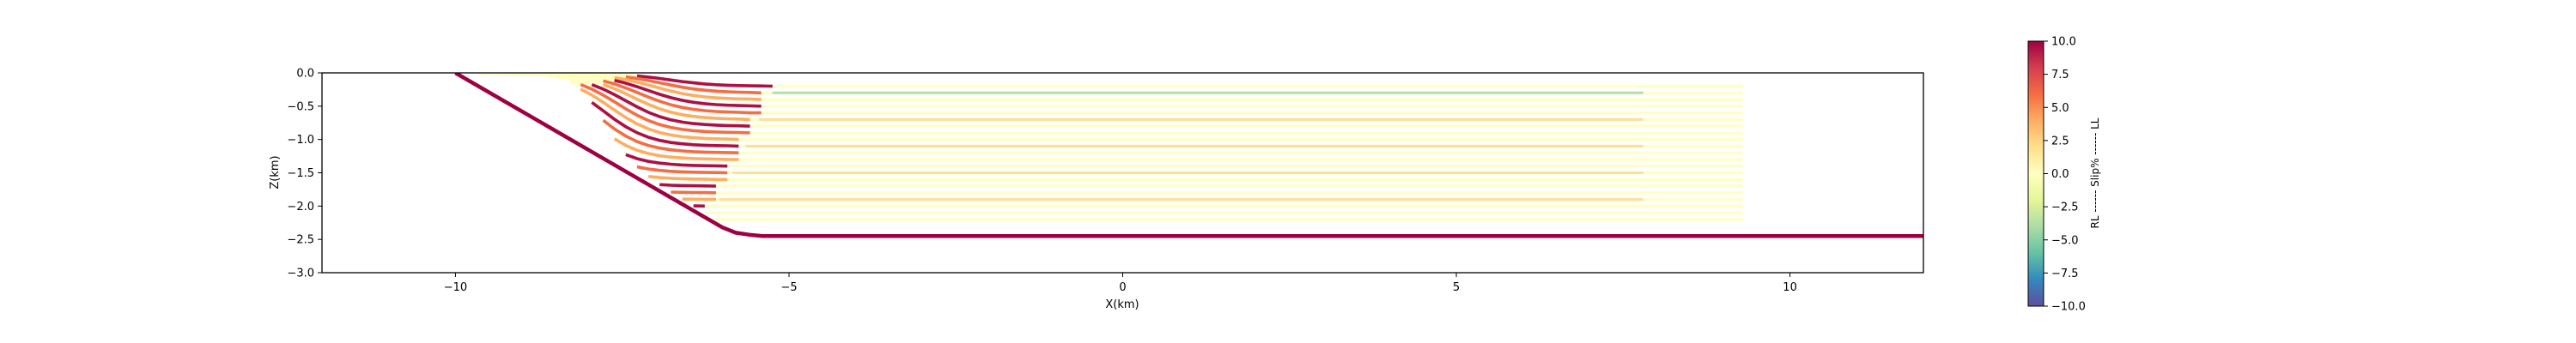 The width and height of the screenshot is (2576, 343). I want to click on colorbar-tick-label: 2.5, so click(2060, 141).